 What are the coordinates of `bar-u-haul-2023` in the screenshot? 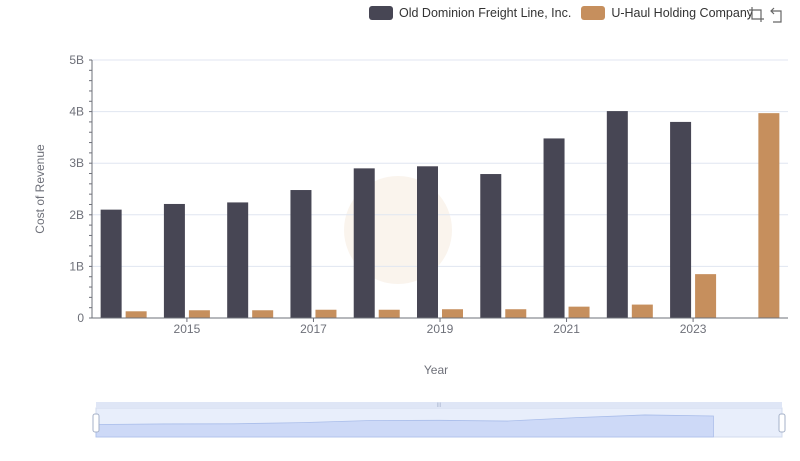 It's located at (706, 296).